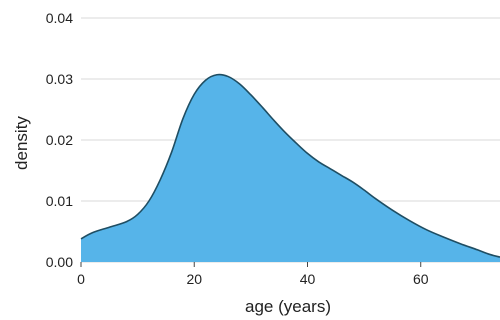 Image resolution: width=500 pixels, height=320 pixels. I want to click on x-tick-label: 60, so click(421, 279).